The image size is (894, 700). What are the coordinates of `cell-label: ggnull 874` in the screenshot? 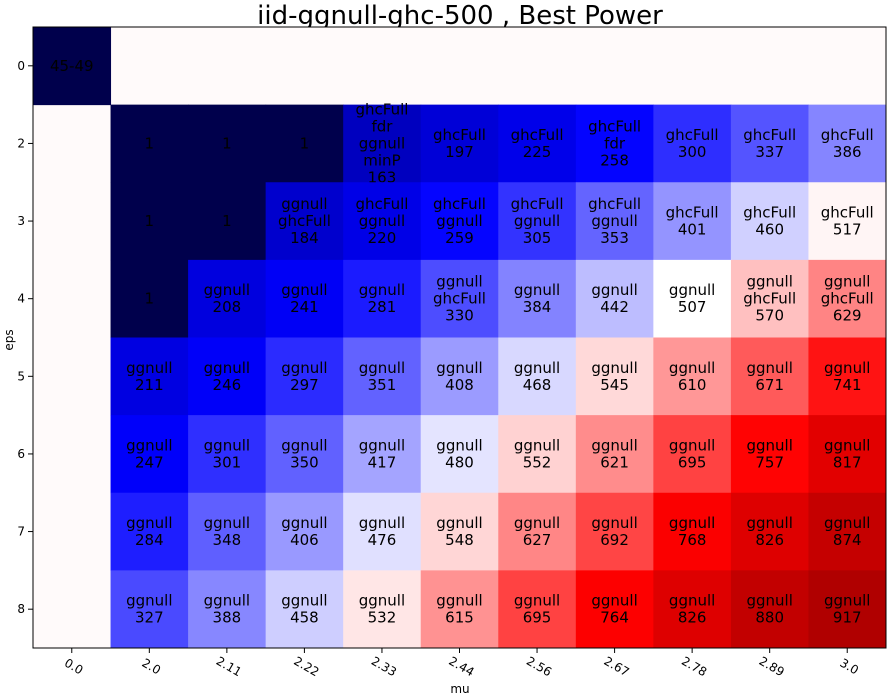 It's located at (847, 531).